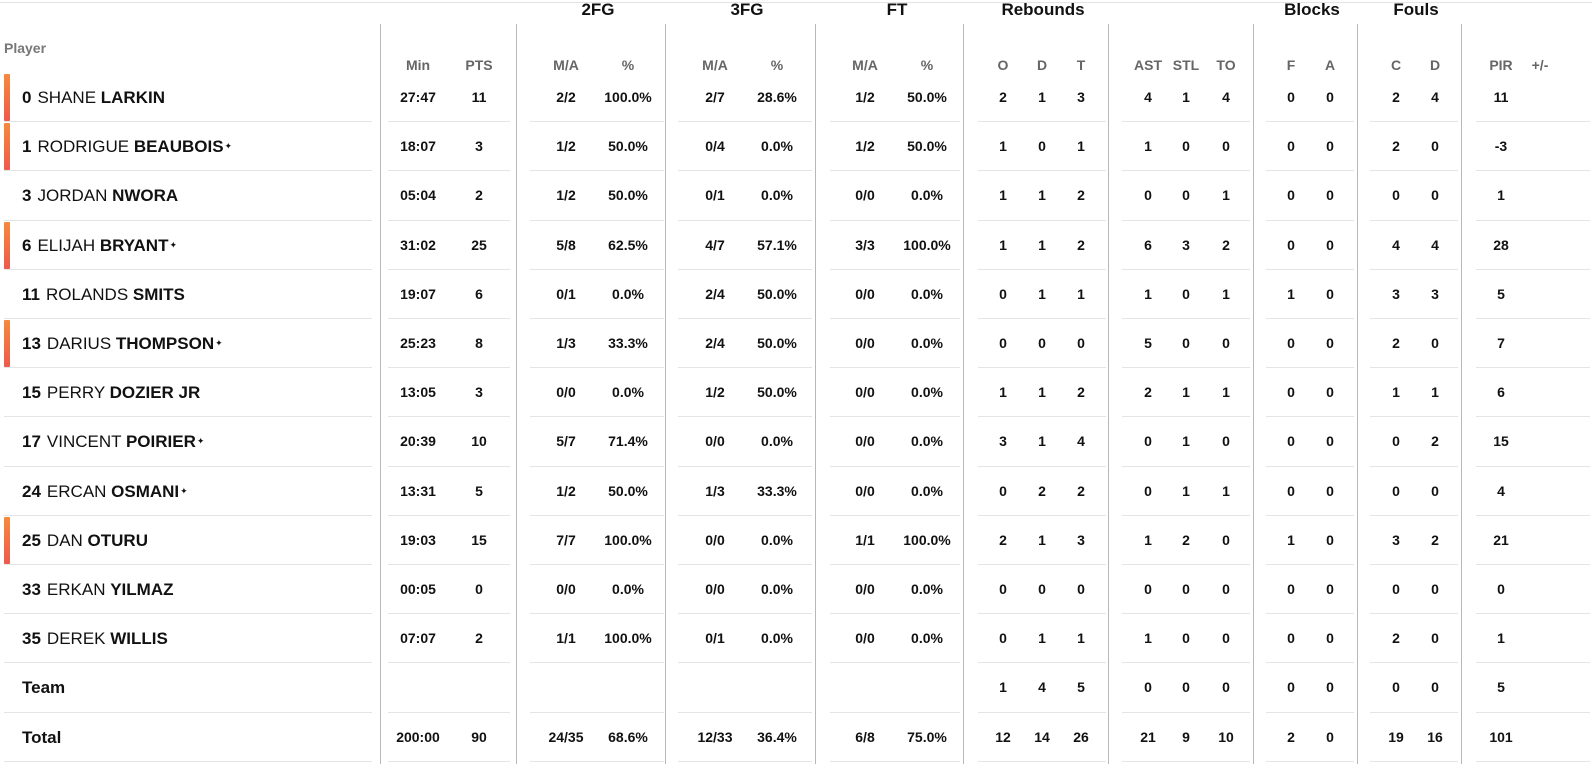 The image size is (1592, 776). Describe the element at coordinates (1081, 687) in the screenshot. I see `stat-reb-t: 5` at that location.